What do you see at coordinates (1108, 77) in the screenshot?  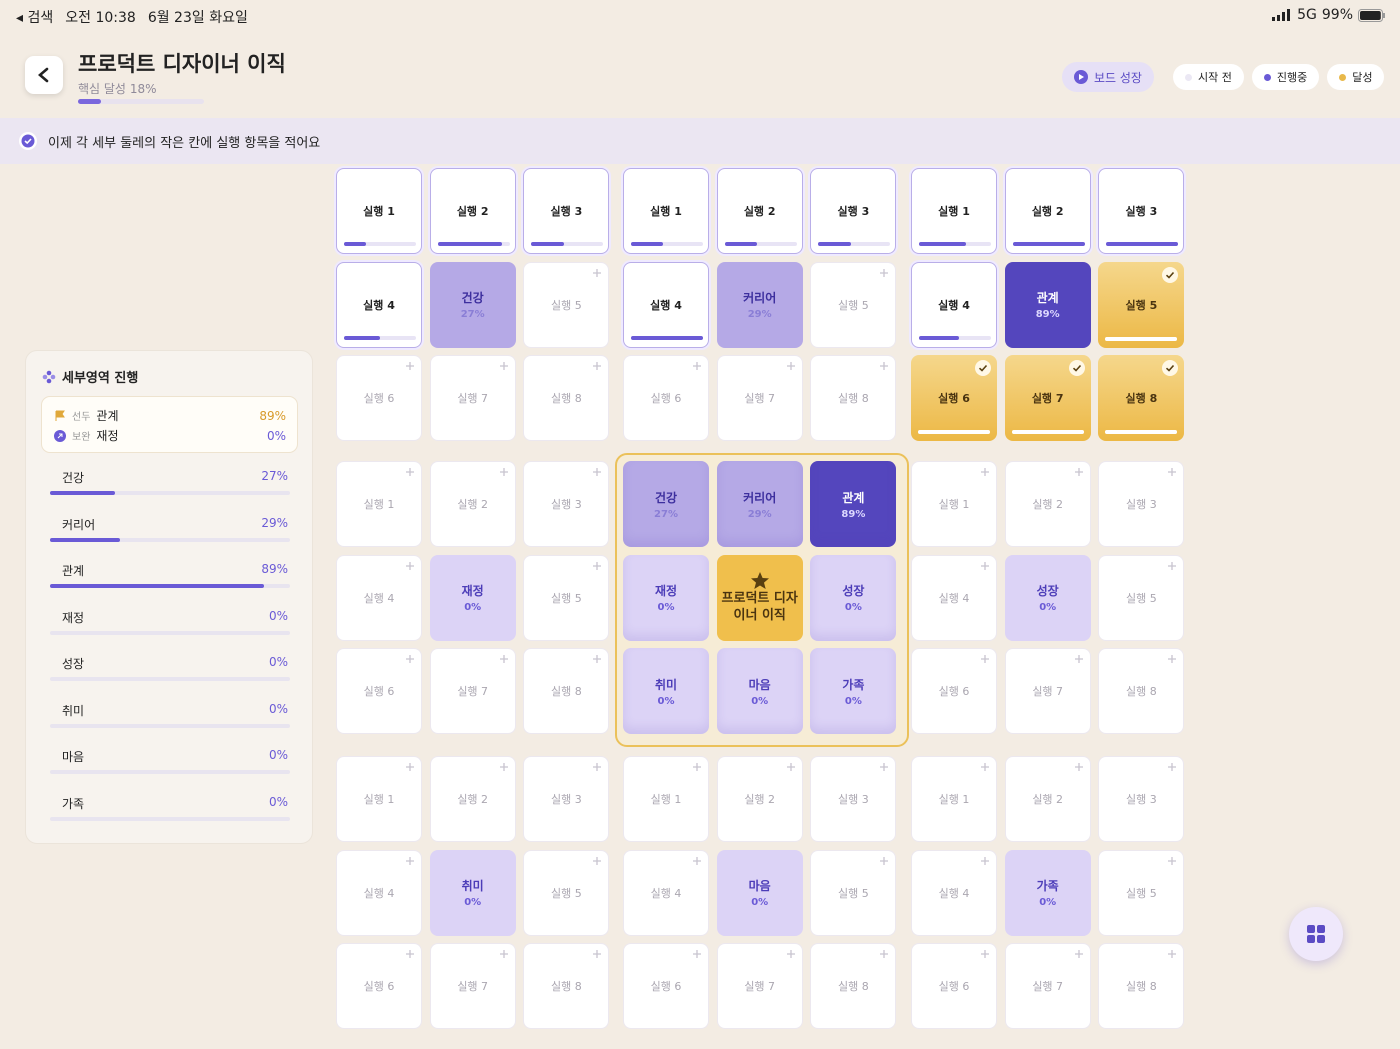 I see `grow-button: 보드 성장` at bounding box center [1108, 77].